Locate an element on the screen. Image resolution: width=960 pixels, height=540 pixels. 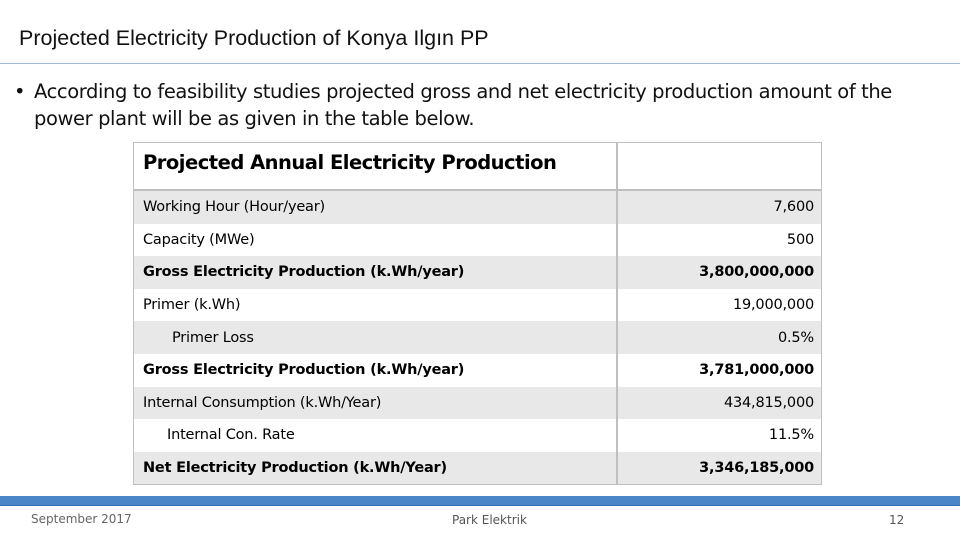
title-divider is located at coordinates (480, 63).